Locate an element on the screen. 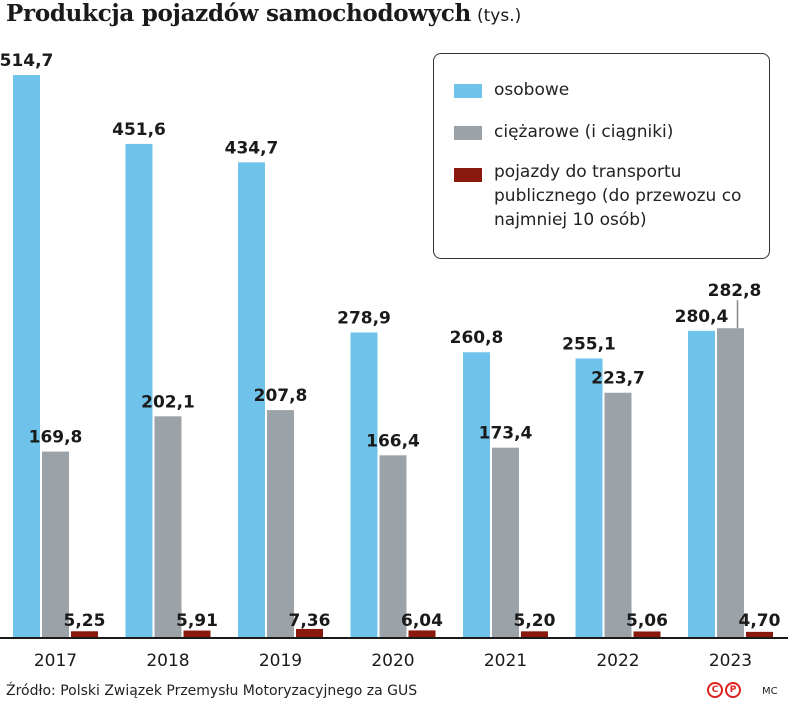  data-label-2023-series-2: 4,70 is located at coordinates (760, 621).